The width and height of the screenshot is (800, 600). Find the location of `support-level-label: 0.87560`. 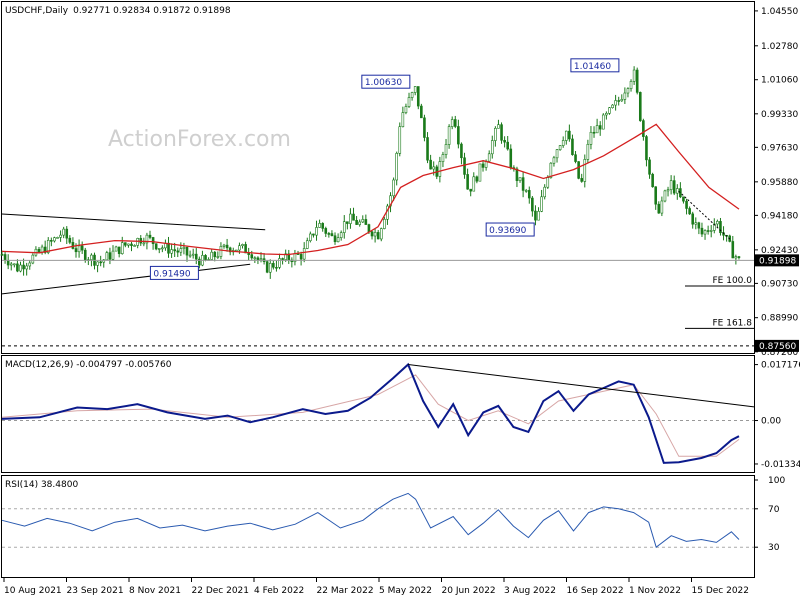

support-level-label: 0.87560 is located at coordinates (777, 347).